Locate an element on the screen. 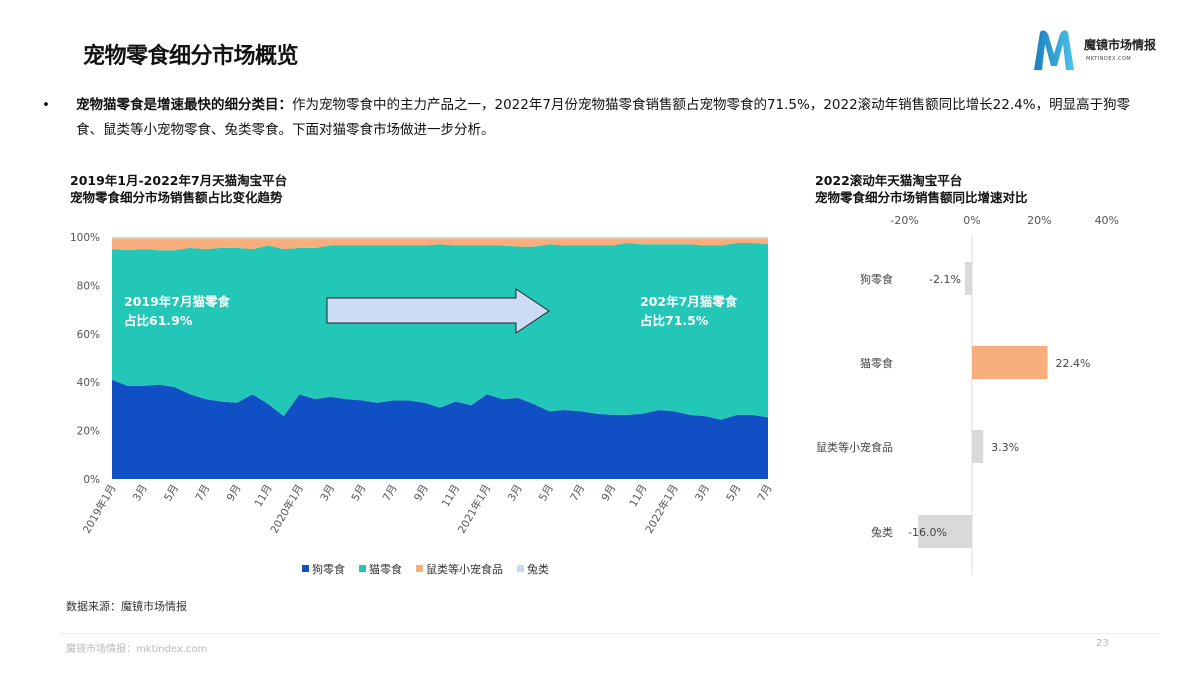 The height and width of the screenshot is (675, 1200). data-label: -16.0% is located at coordinates (927, 532).